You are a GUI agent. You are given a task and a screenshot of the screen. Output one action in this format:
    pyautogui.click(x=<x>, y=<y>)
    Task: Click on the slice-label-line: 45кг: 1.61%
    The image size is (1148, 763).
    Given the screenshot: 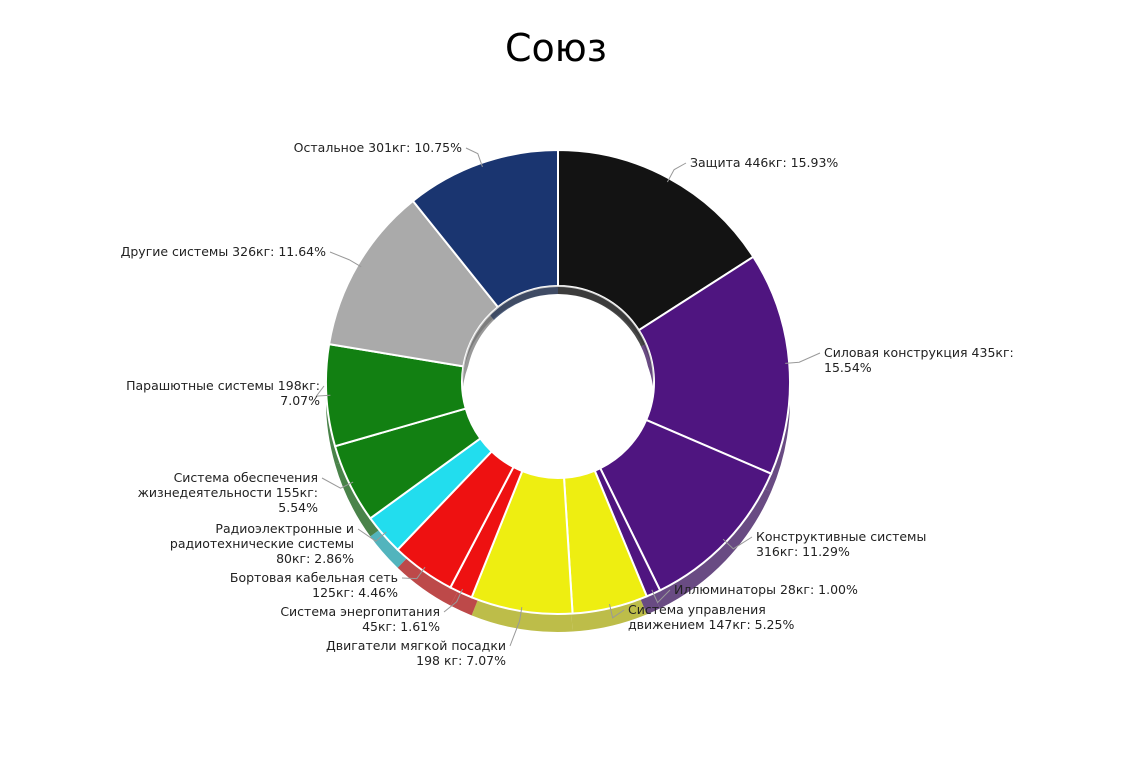 What is the action you would take?
    pyautogui.click(x=401, y=626)
    